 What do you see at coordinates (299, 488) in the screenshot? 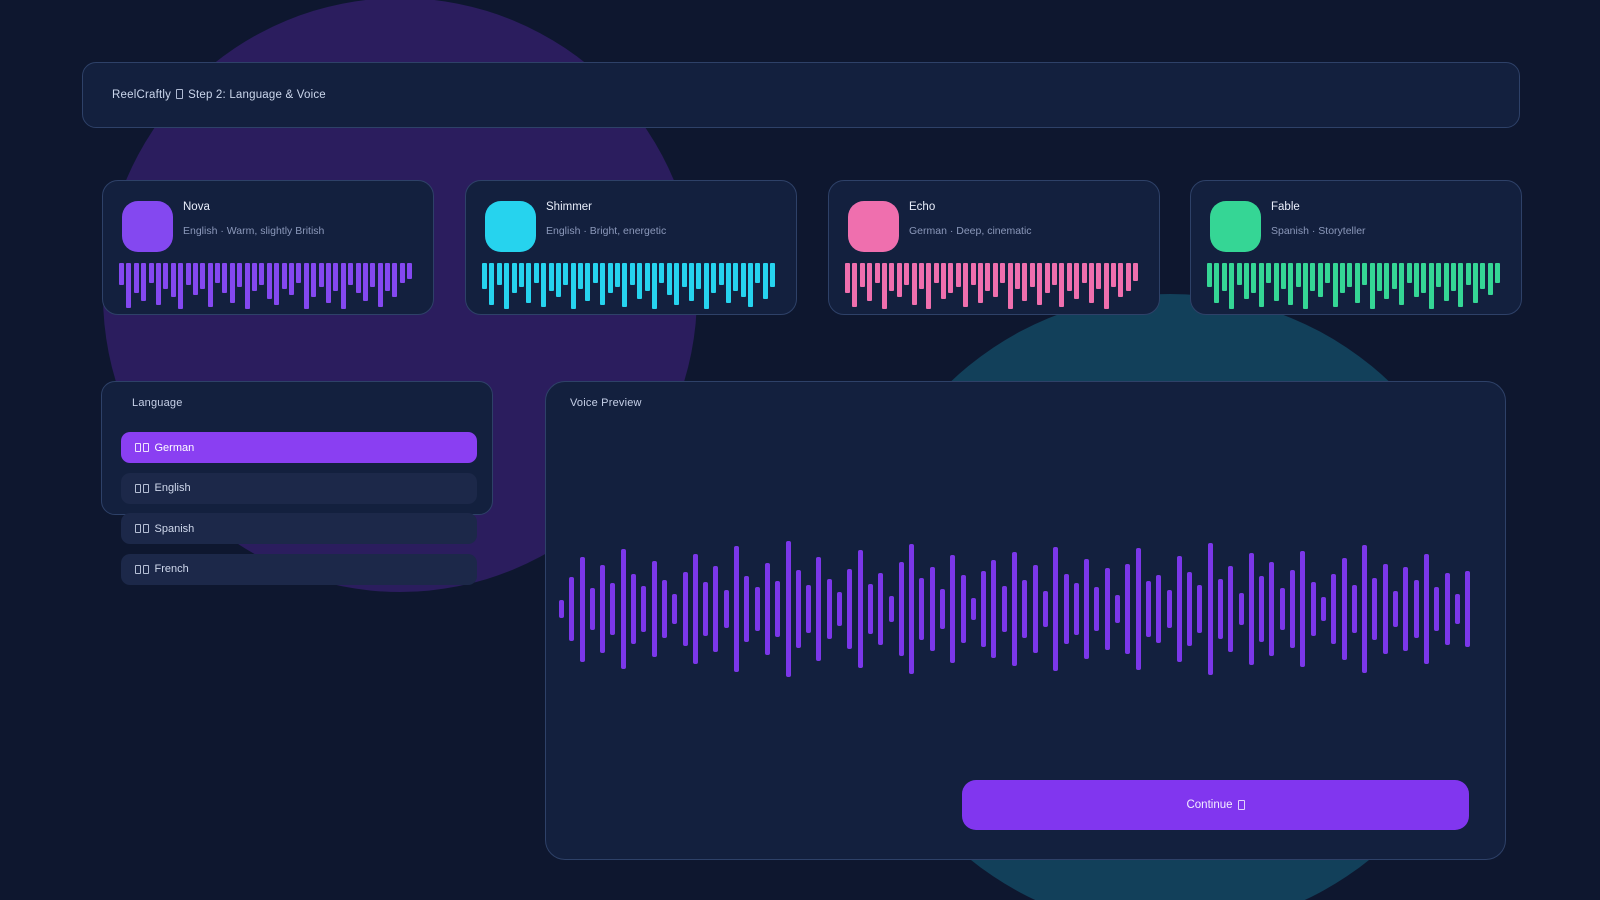
I see `language-option-english: English` at bounding box center [299, 488].